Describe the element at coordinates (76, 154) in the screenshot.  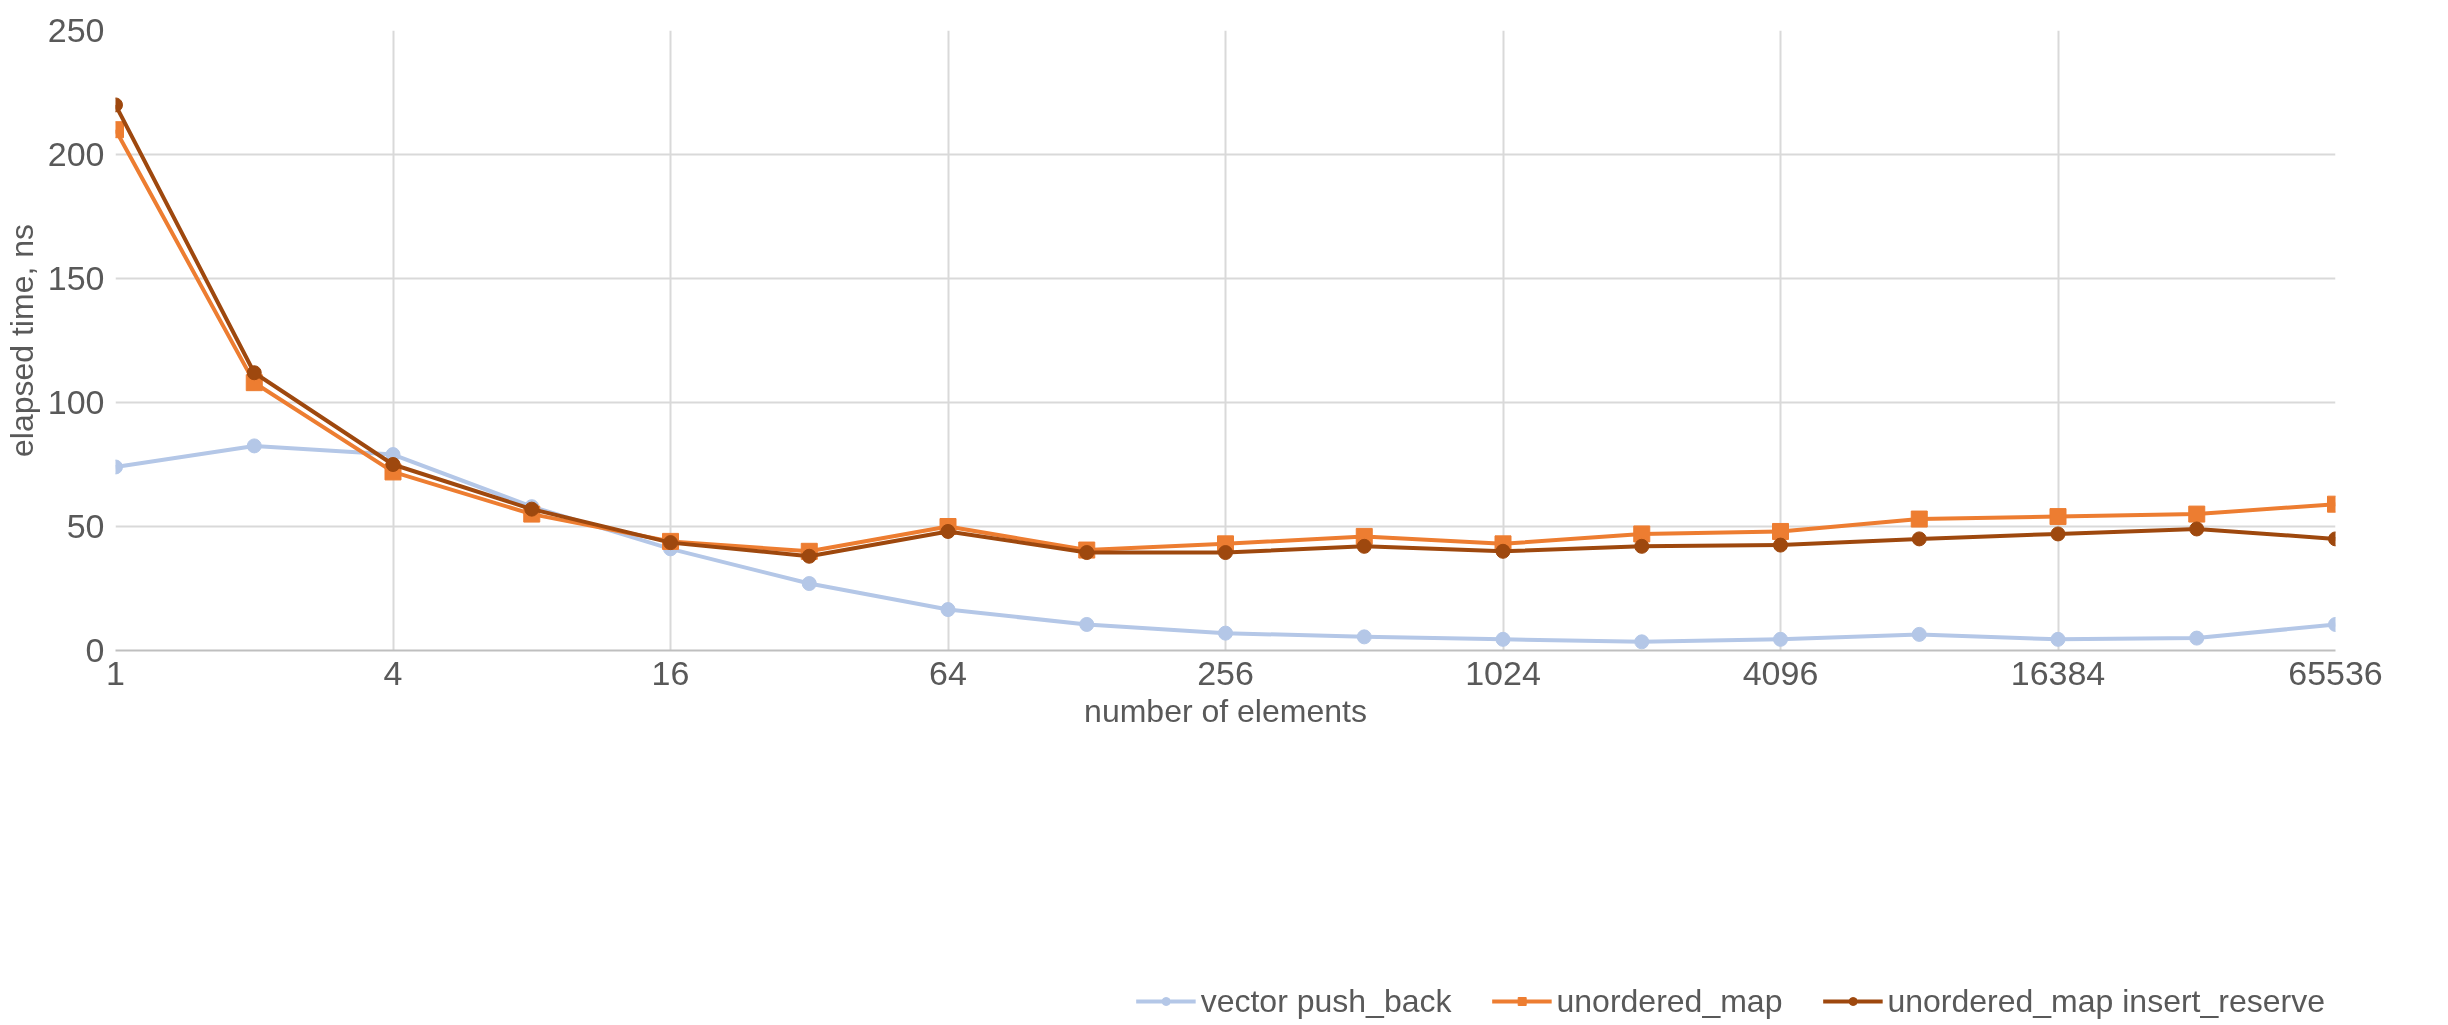
I see `y-tick-label: 200` at that location.